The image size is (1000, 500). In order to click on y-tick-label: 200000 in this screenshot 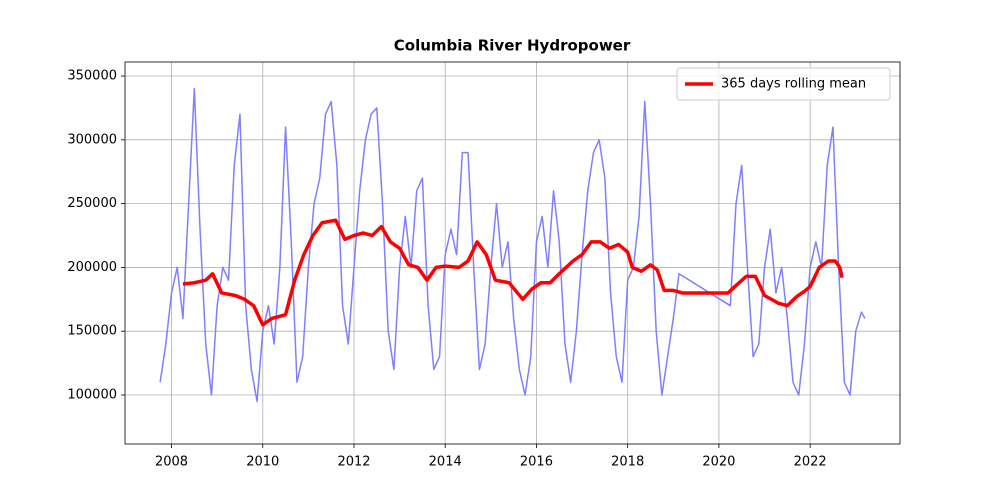, I will do `click(92, 267)`.